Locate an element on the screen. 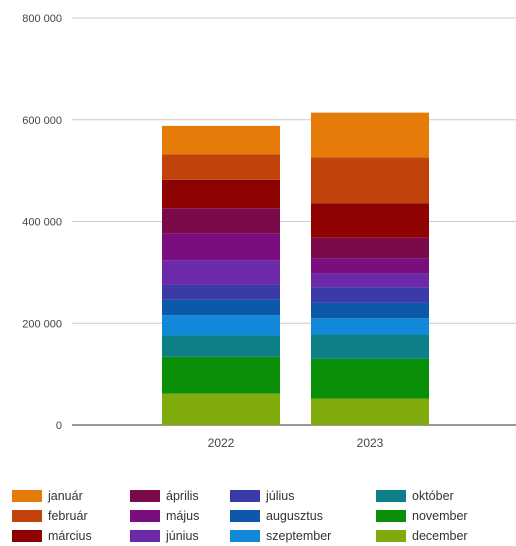 Image resolution: width=516 pixels, height=546 pixels. legend-label: március is located at coordinates (70, 536).